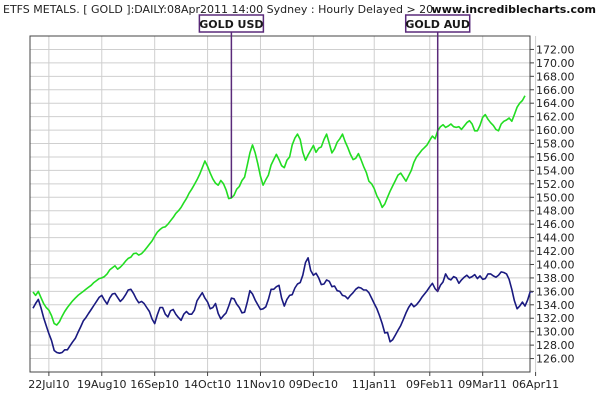 Image resolution: width=600 pixels, height=400 pixels. What do you see at coordinates (555, 117) in the screenshot?
I see `y-tick-label: 162.00` at bounding box center [555, 117].